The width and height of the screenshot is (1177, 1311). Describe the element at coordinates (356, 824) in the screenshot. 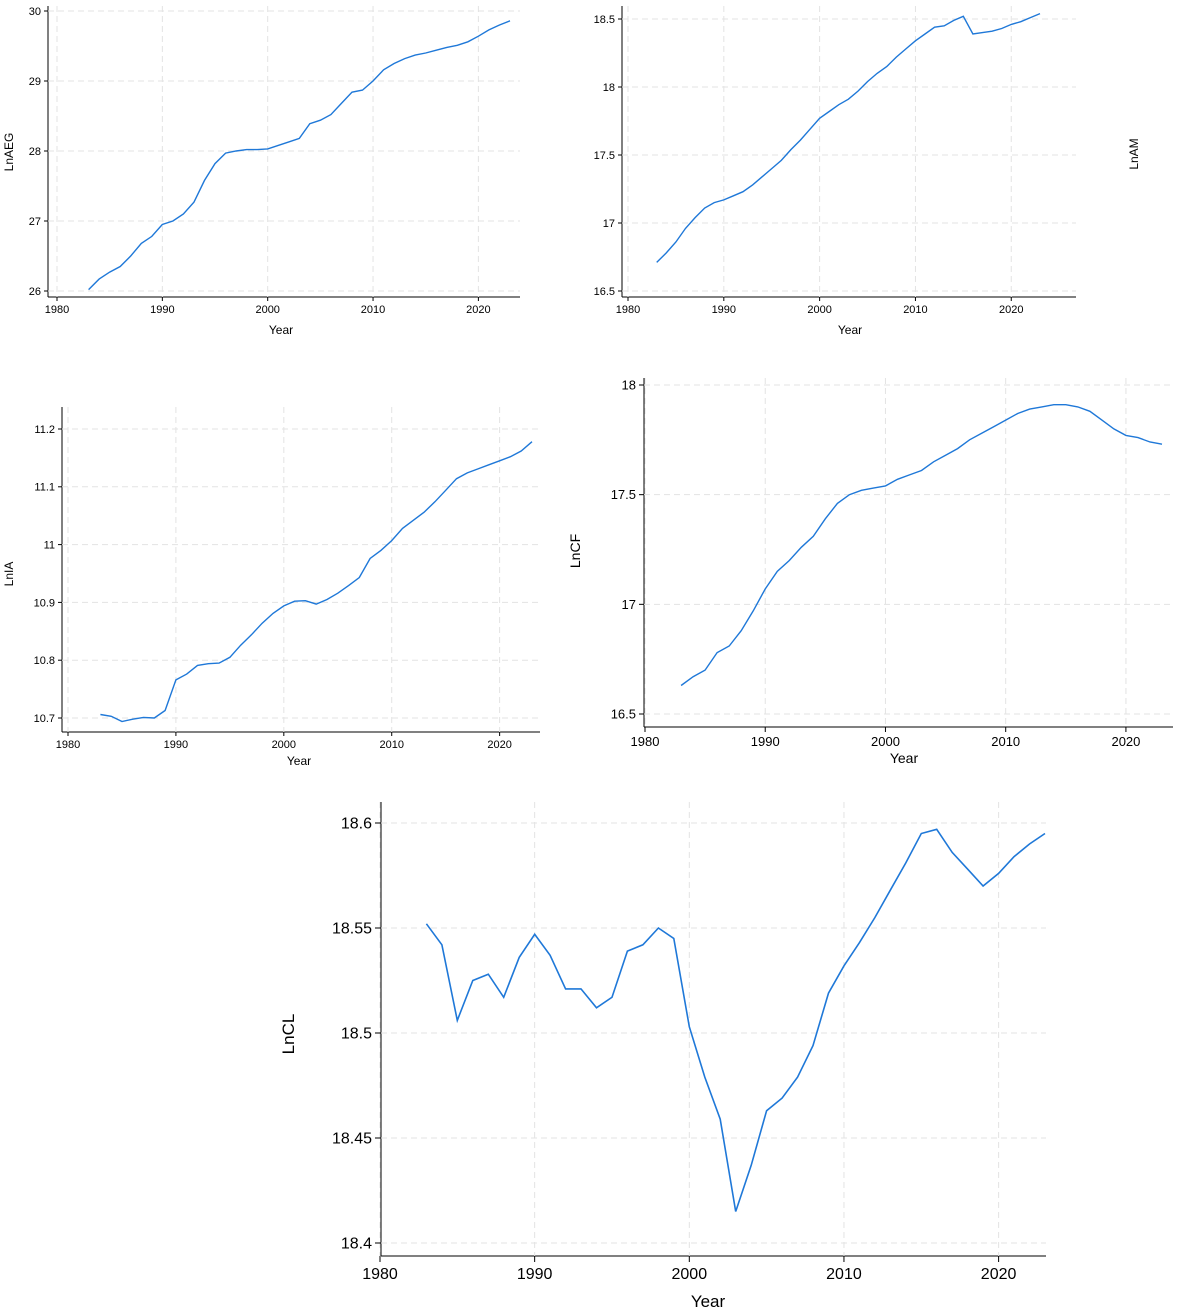

I see `y-tick-label: 18.6` at that location.